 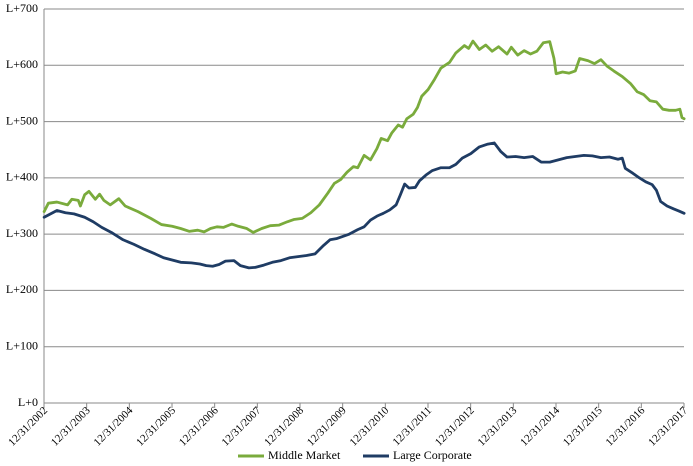 What do you see at coordinates (626, 426) in the screenshot?
I see `x-tick-label: 12/31/2016` at bounding box center [626, 426].